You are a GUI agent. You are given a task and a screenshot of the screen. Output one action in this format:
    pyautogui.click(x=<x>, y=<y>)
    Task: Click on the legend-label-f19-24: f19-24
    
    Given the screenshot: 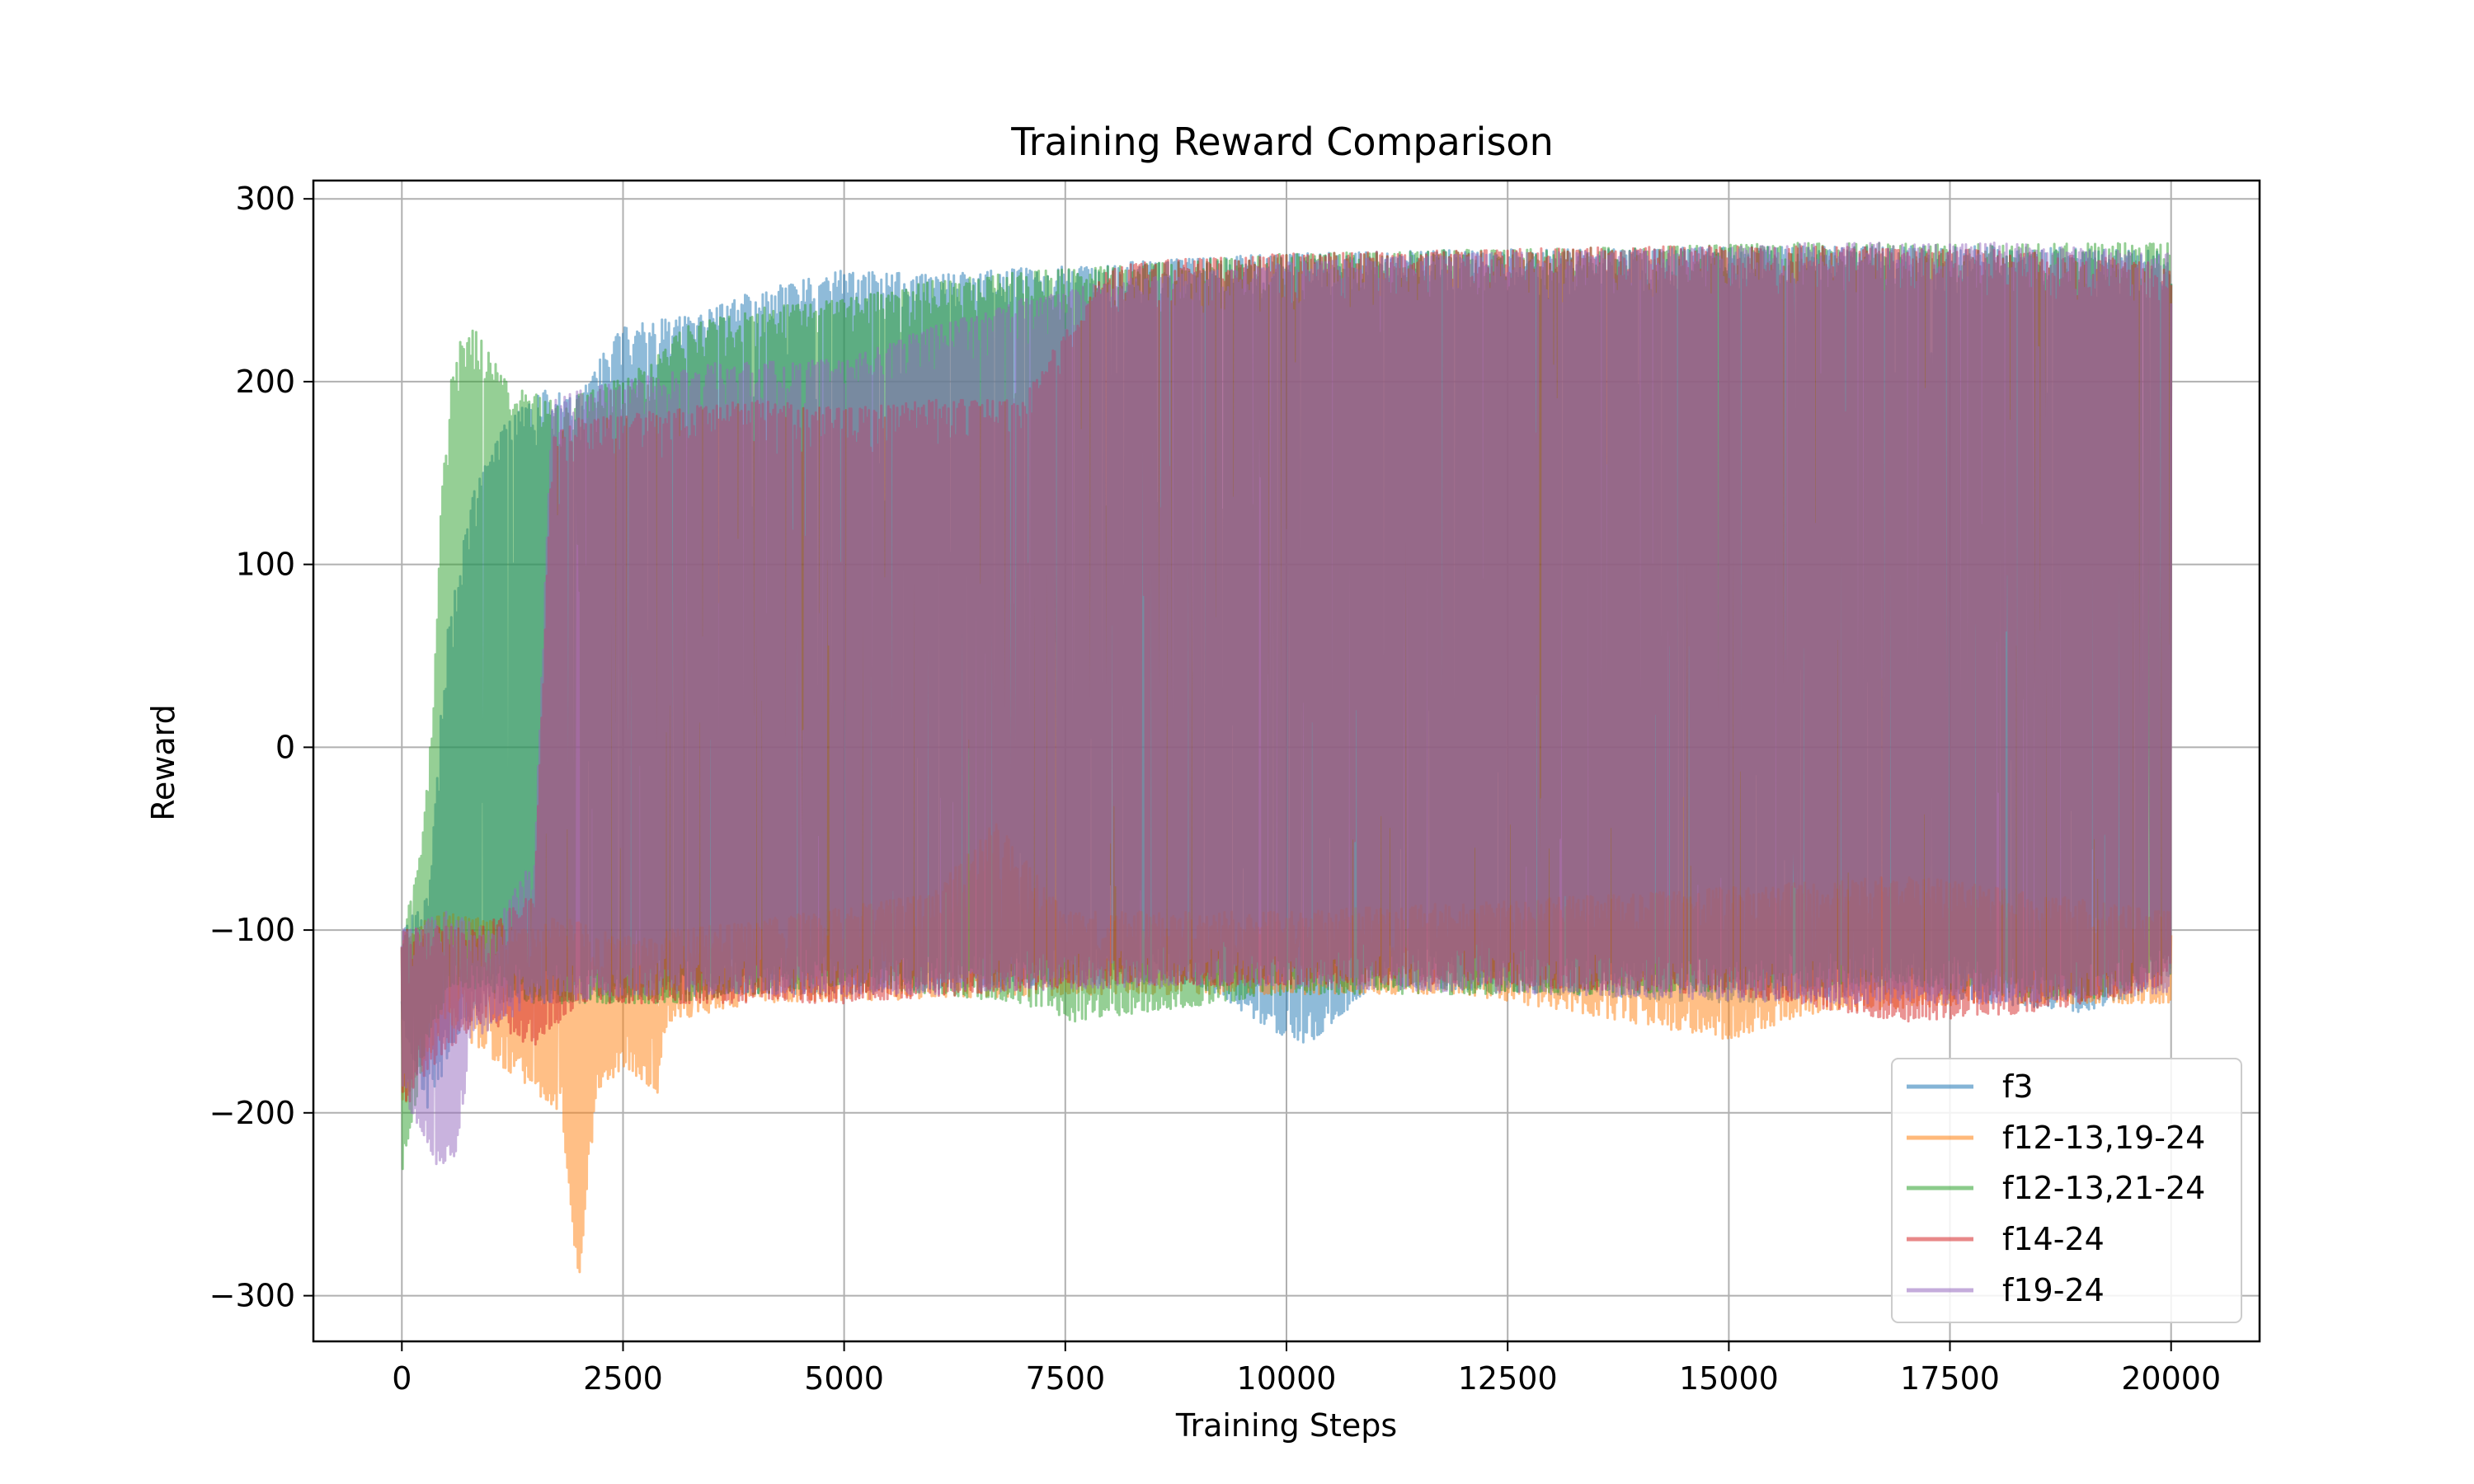 What is the action you would take?
    pyautogui.click(x=2053, y=1290)
    